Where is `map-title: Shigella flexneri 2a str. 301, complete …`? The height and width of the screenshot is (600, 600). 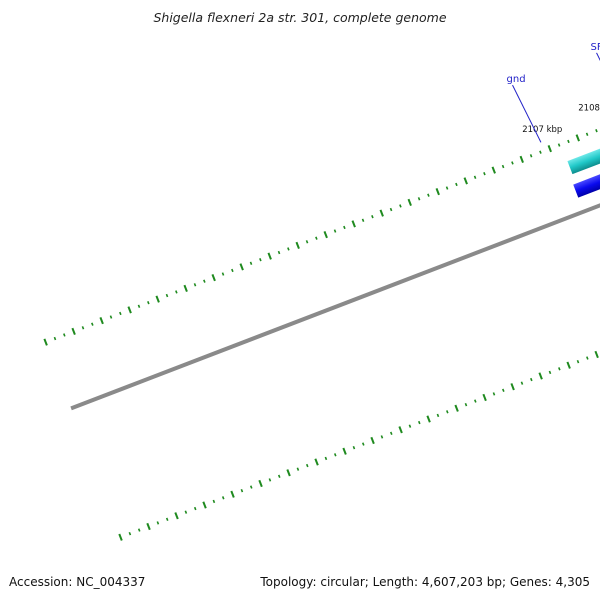 map-title: Shigella flexneri 2a str. 301, complete … is located at coordinates (300, 17).